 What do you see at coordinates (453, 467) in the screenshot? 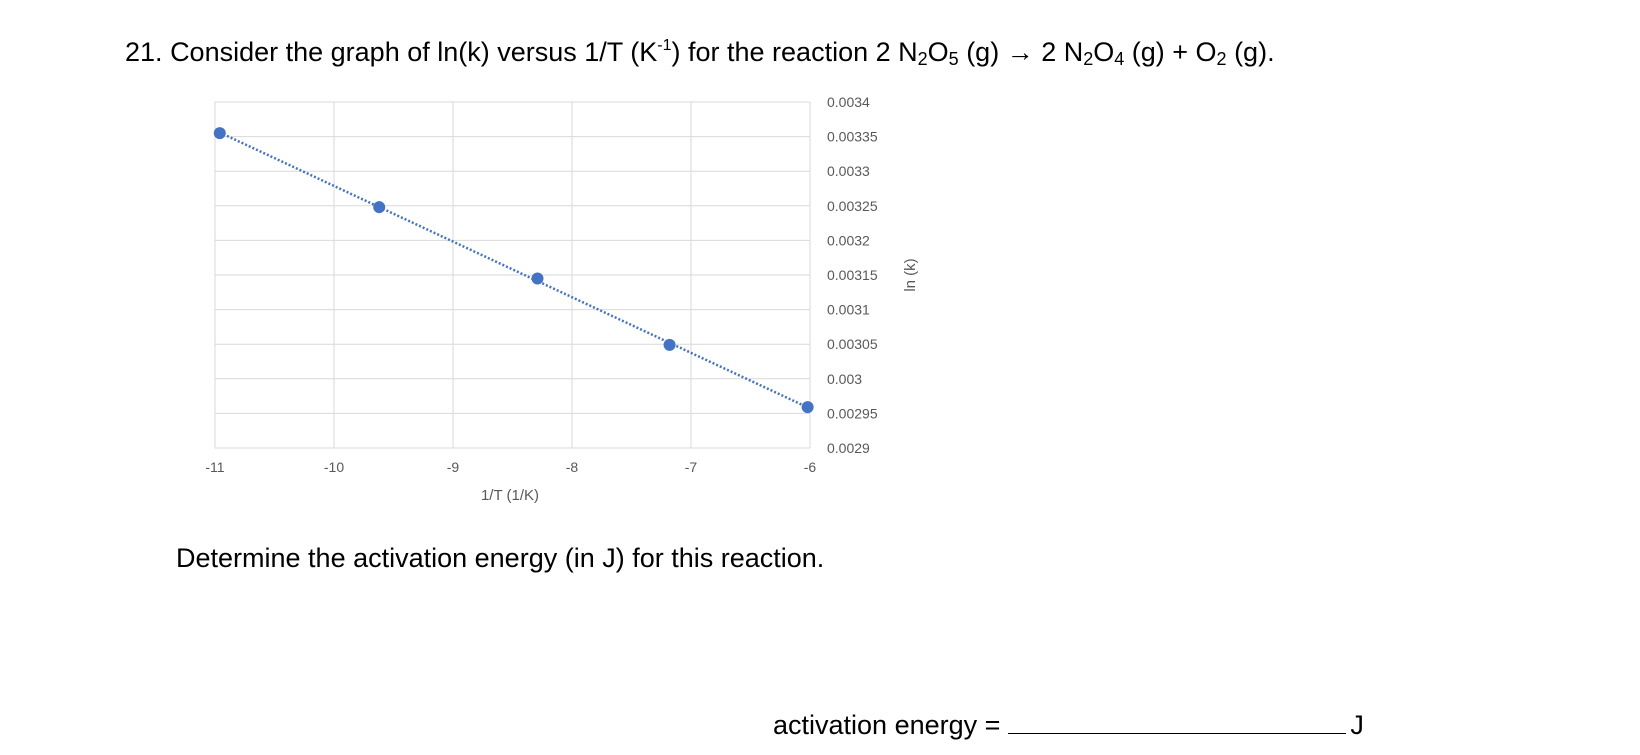
I see `x-tick-label: -9` at bounding box center [453, 467].